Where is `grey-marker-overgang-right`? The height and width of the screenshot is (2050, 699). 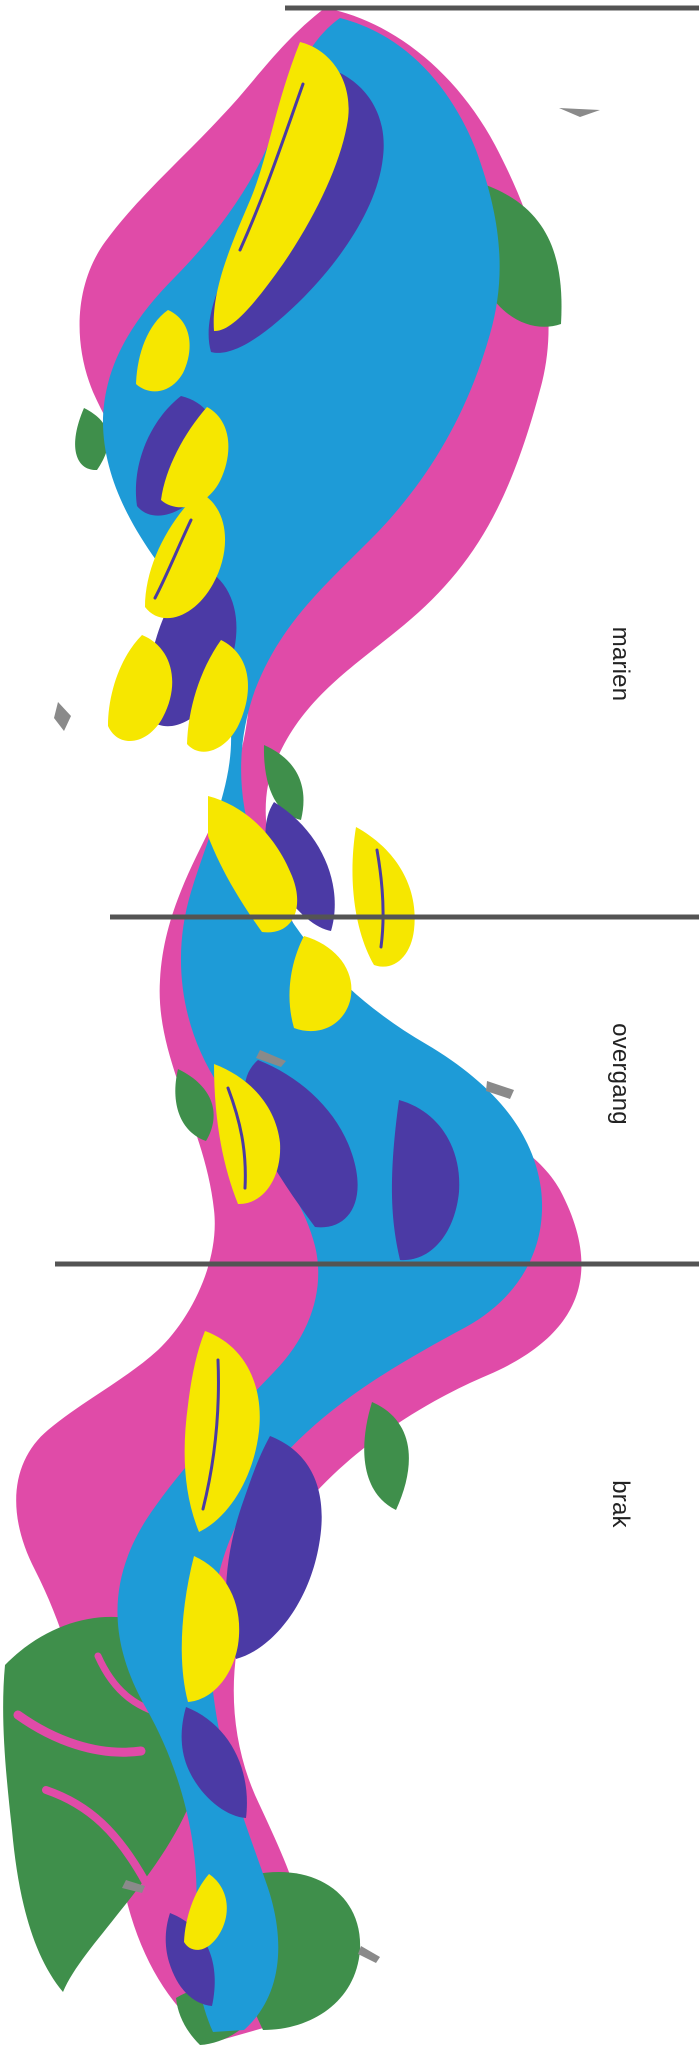 grey-marker-overgang-right is located at coordinates (500, 1090).